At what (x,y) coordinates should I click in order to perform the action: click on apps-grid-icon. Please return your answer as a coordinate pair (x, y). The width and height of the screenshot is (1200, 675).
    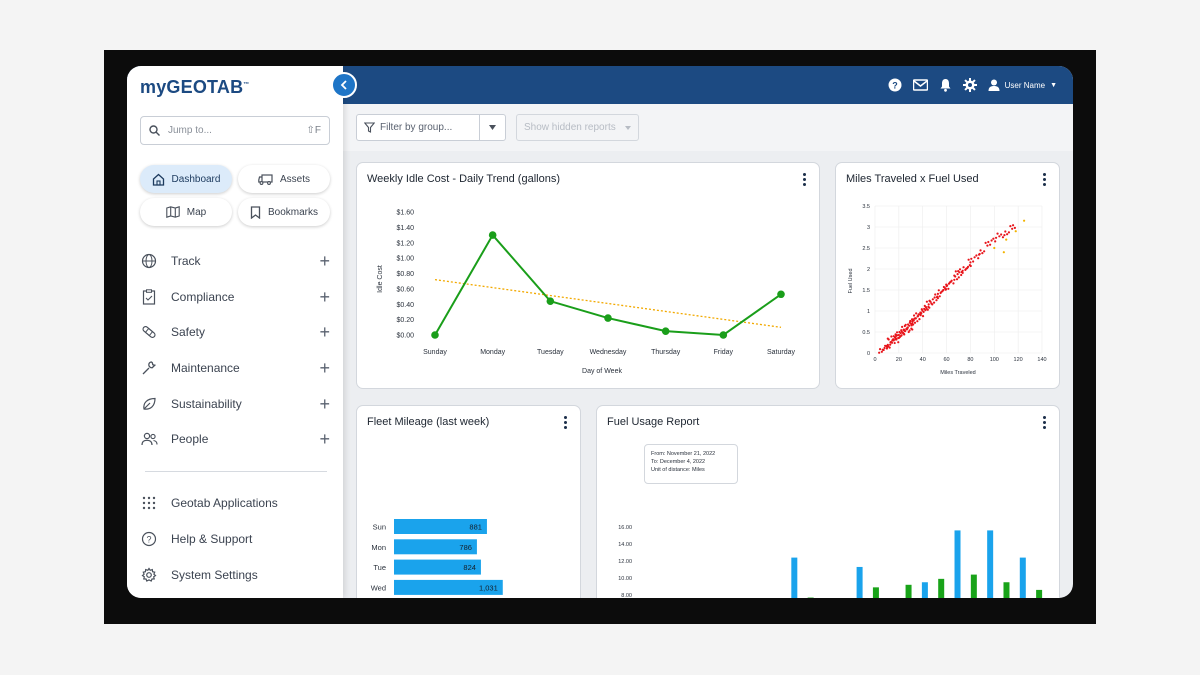
    Looking at the image, I should click on (149, 503).